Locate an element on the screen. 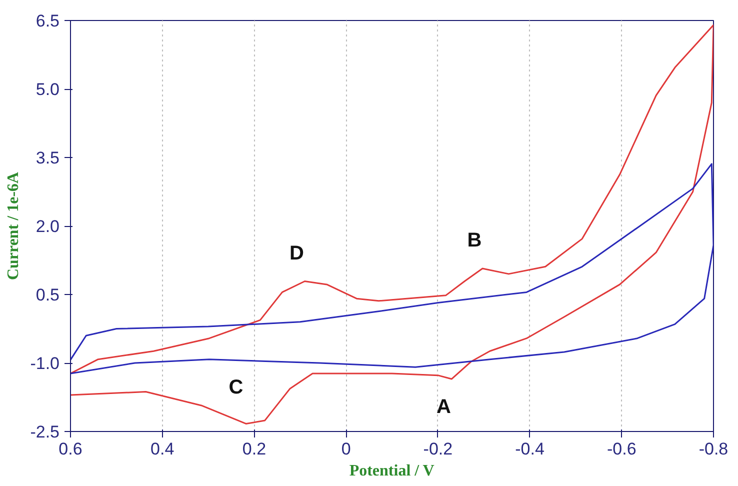 This screenshot has height=486, width=738. x-tick-label: -0.6 is located at coordinates (621, 449).